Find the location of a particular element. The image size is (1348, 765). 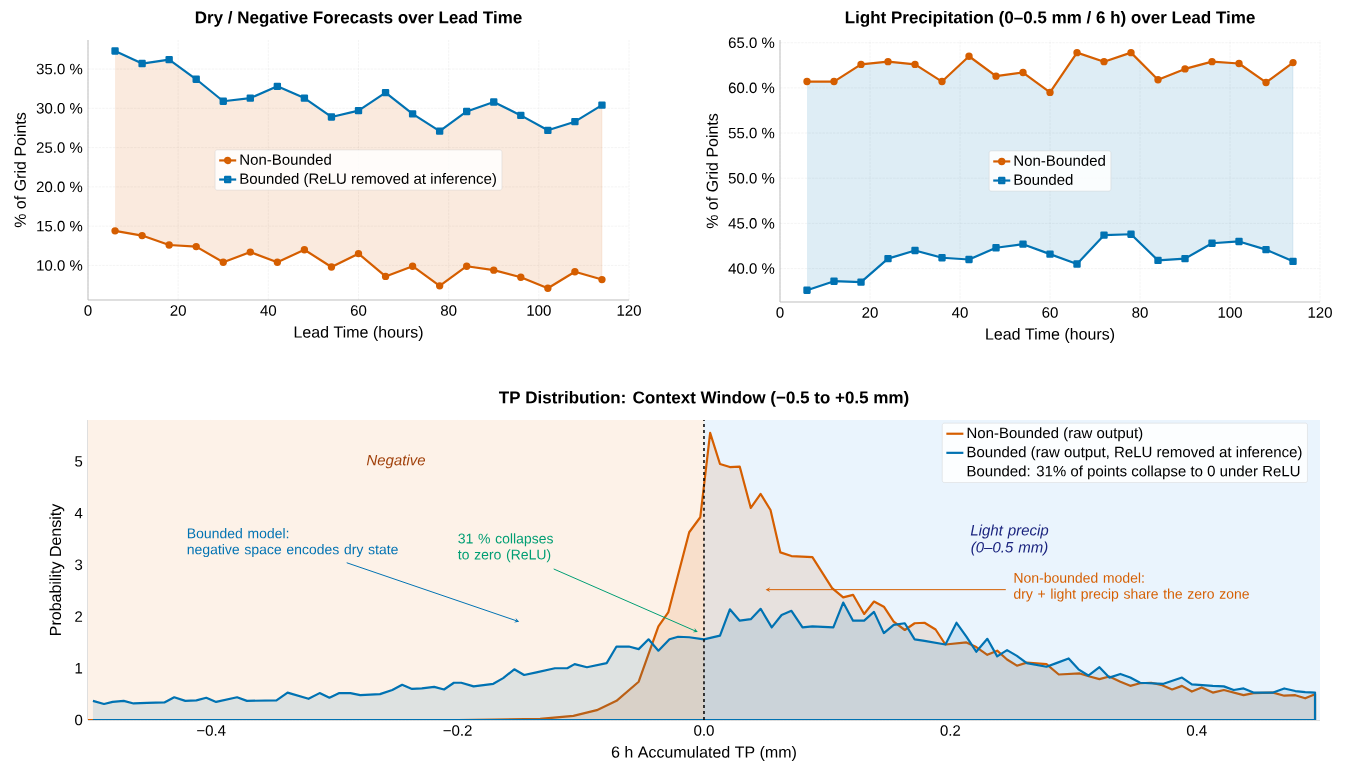

annotation: 31 % collapses to zero (ReLU) is located at coordinates (505, 548).